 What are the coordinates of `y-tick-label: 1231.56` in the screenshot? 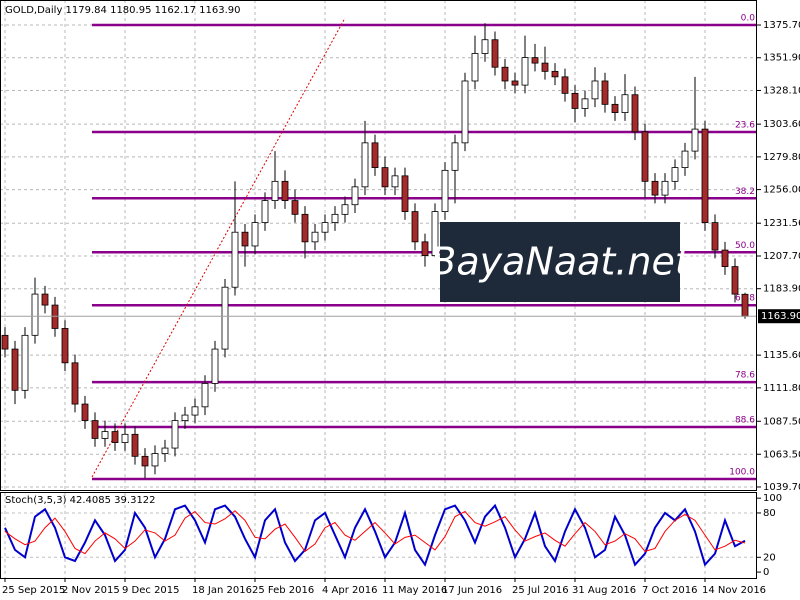 It's located at (781, 223).